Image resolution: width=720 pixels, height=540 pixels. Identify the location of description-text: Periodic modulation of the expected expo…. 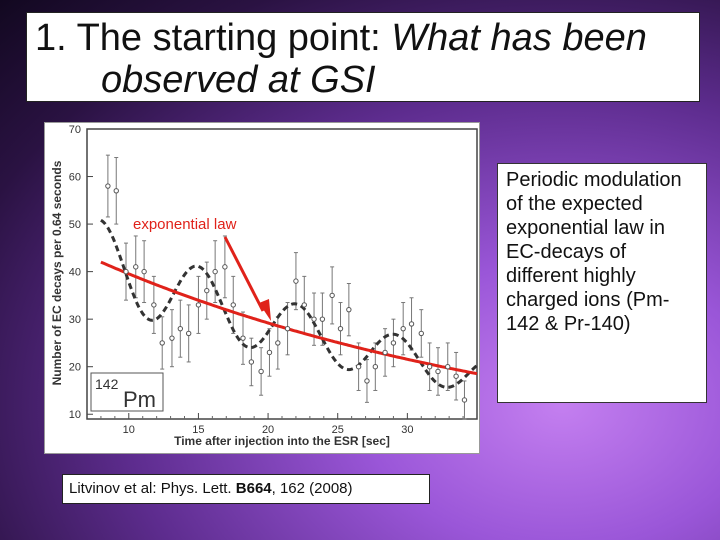
(594, 252).